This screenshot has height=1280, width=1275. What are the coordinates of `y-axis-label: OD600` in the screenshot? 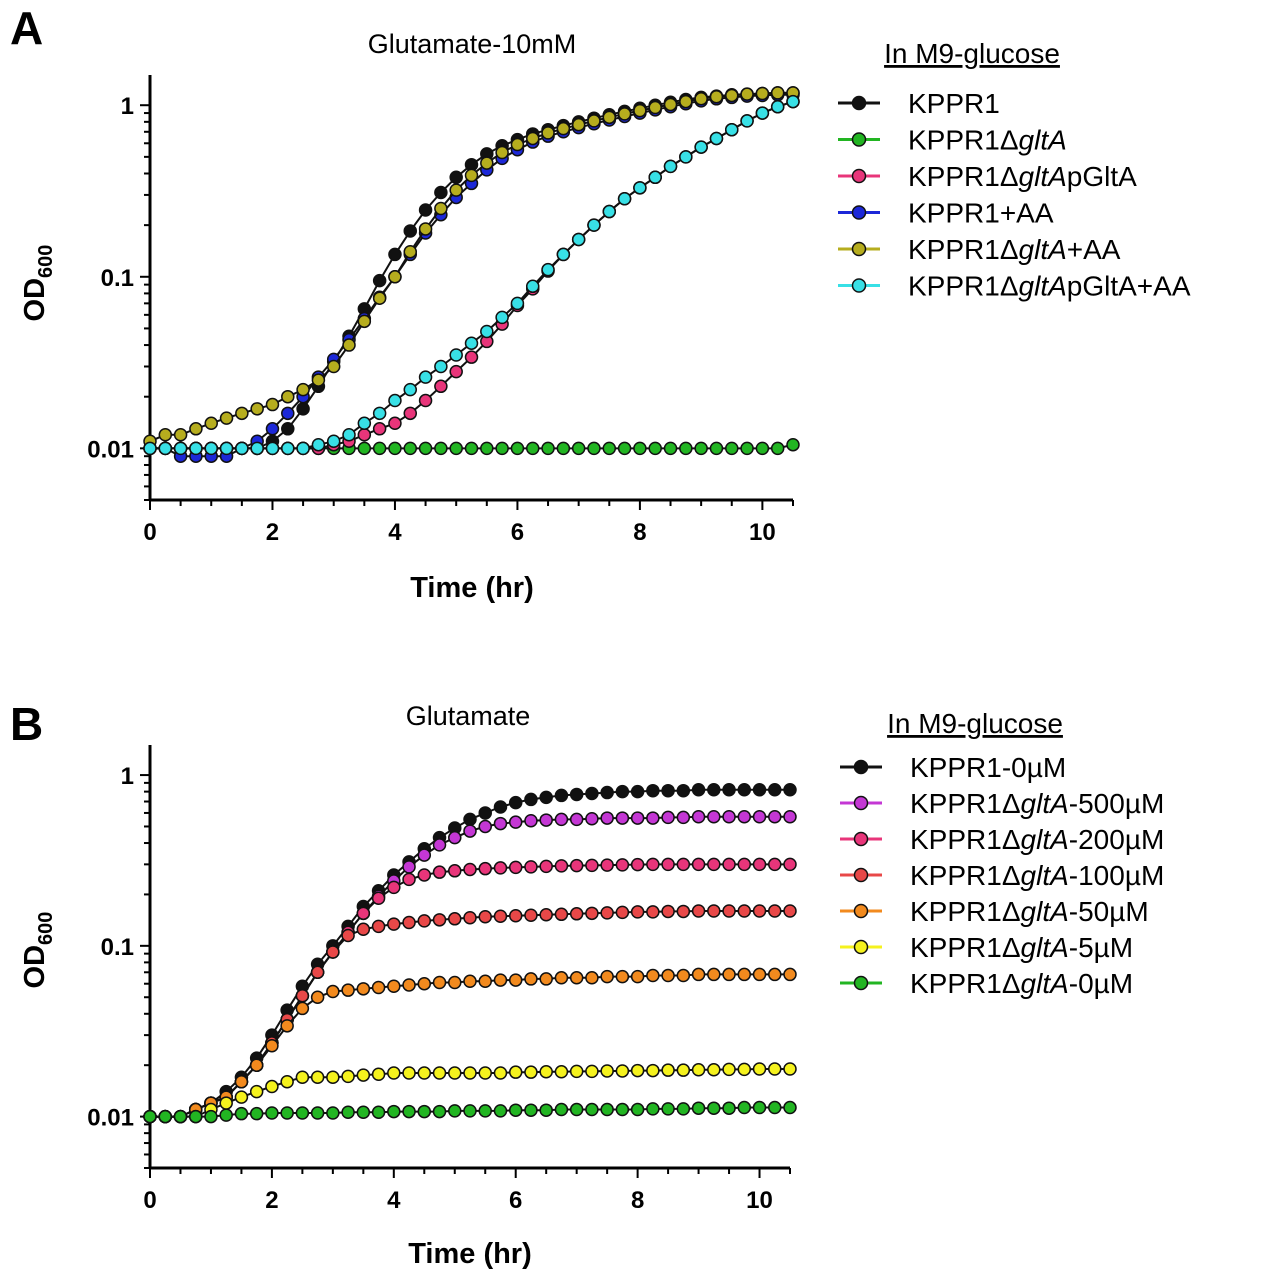 It's located at (38, 950).